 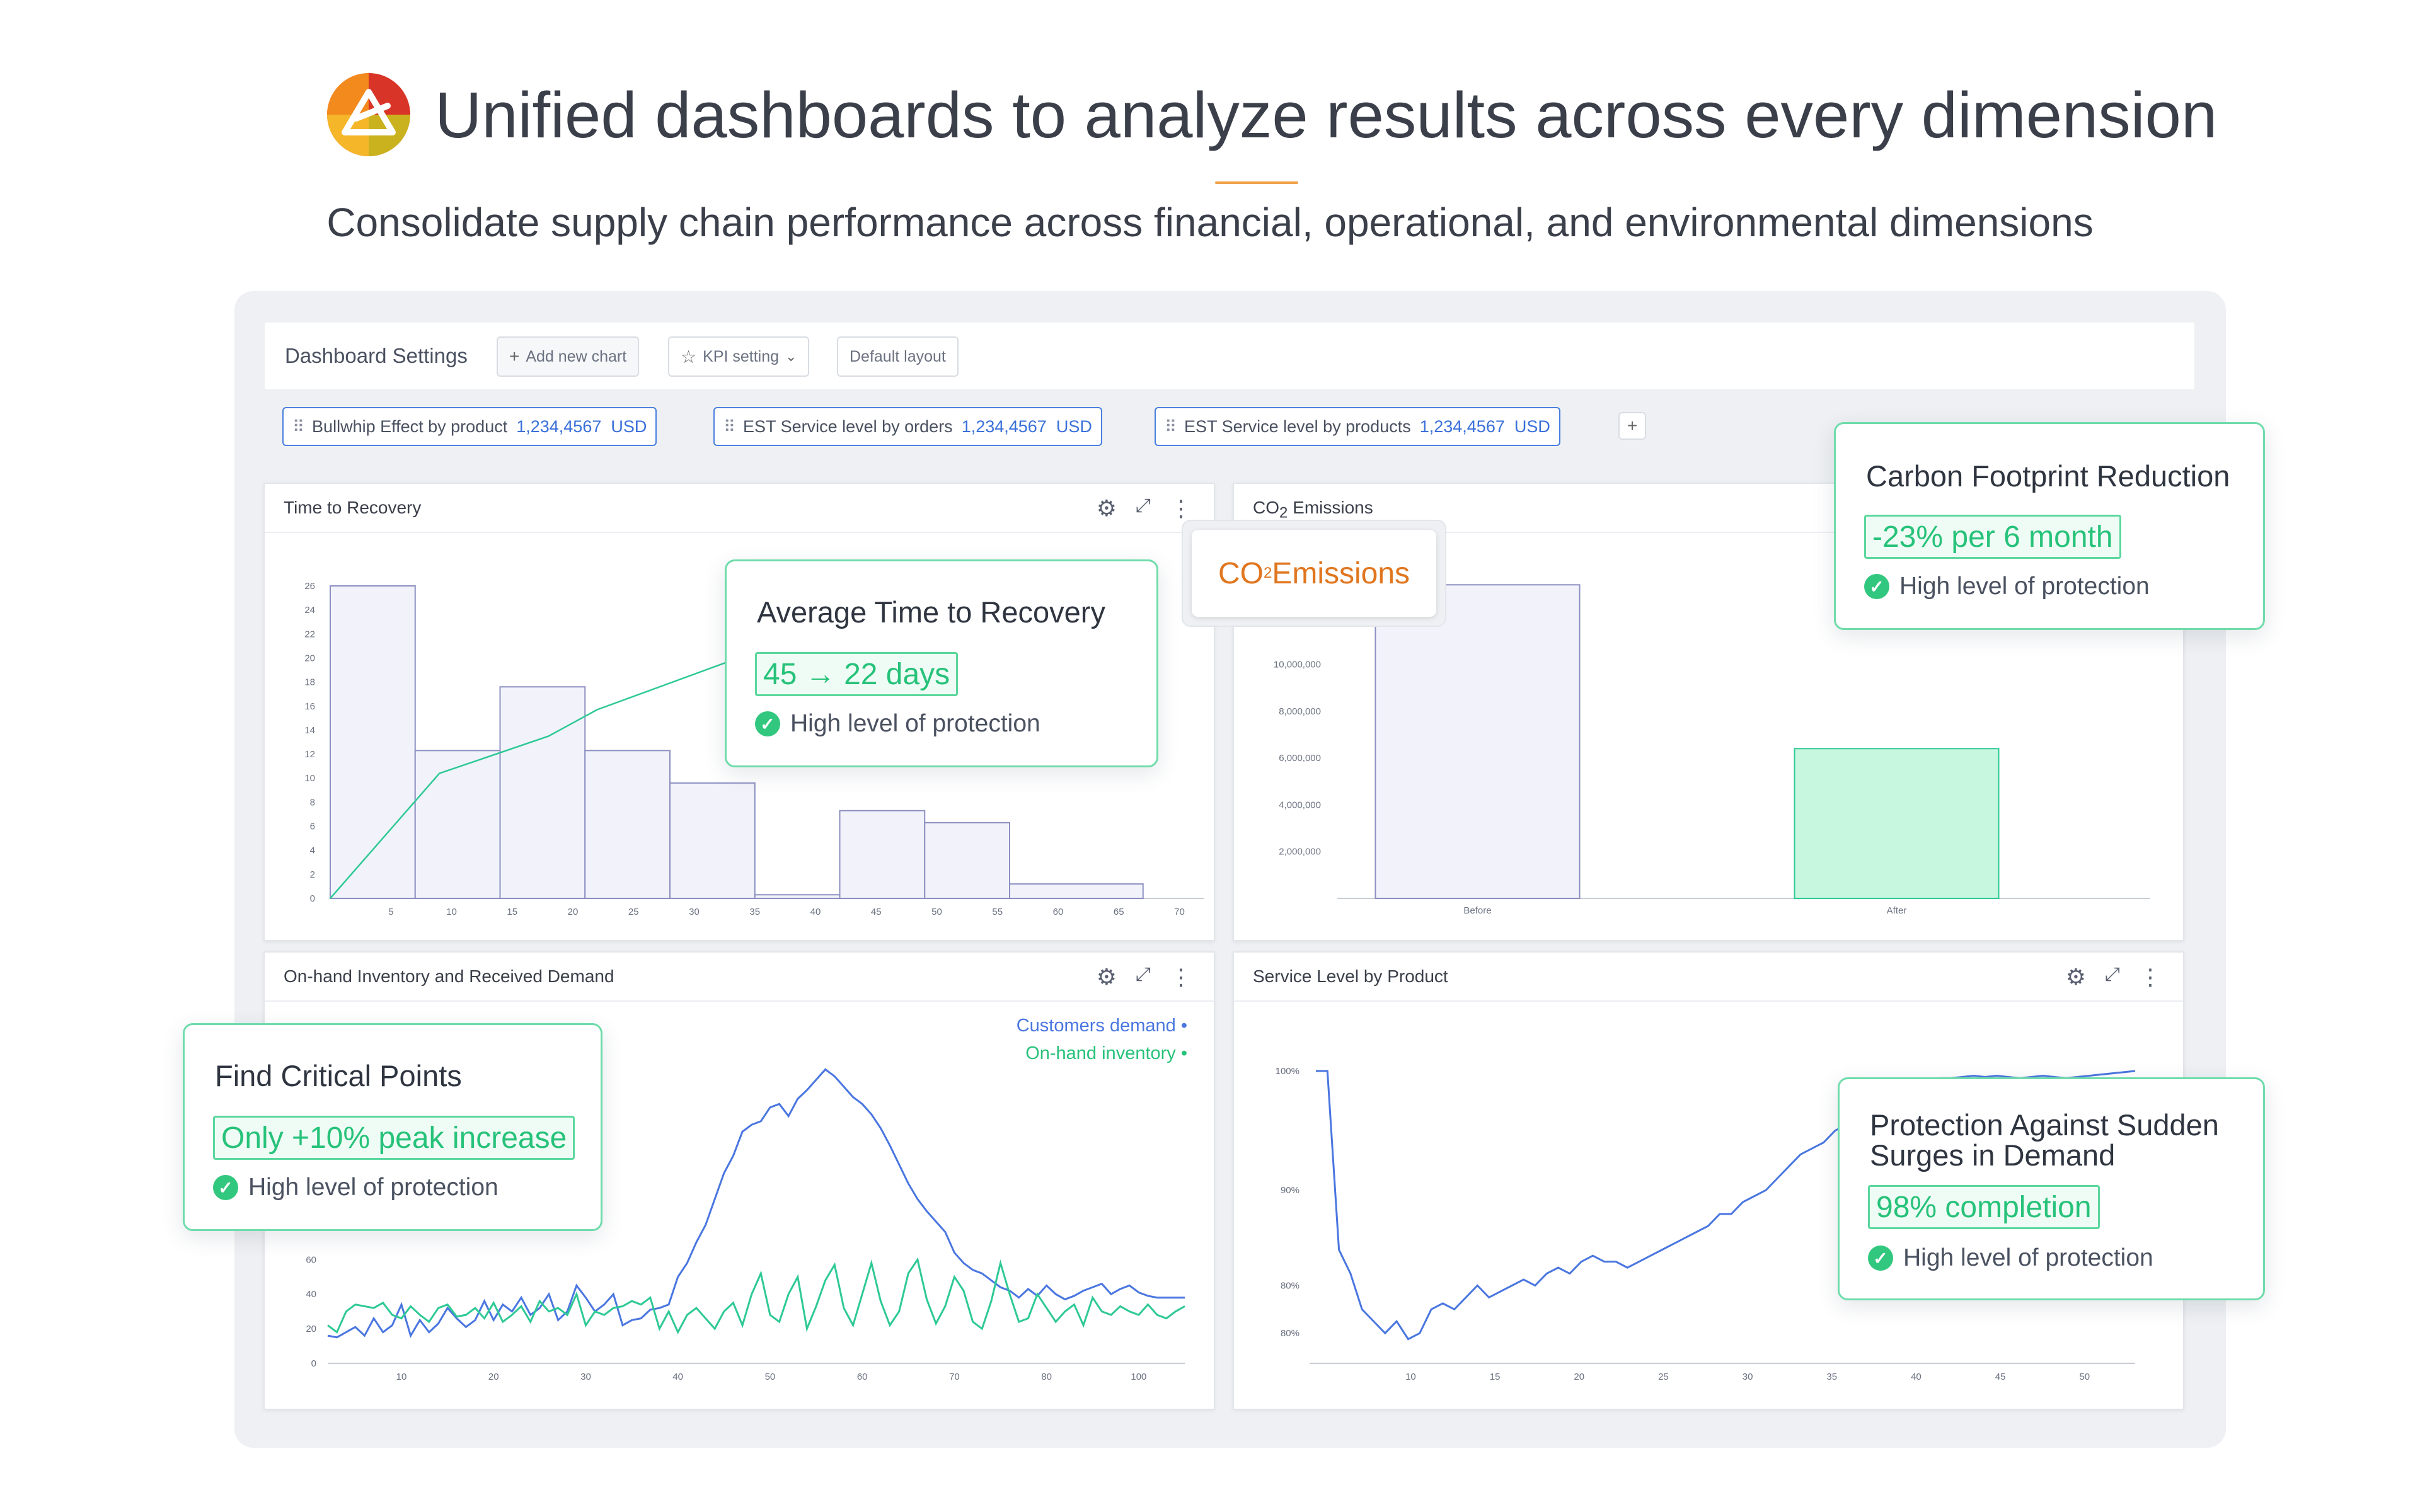 What do you see at coordinates (309, 682) in the screenshot?
I see `y-tick-label: 18` at bounding box center [309, 682].